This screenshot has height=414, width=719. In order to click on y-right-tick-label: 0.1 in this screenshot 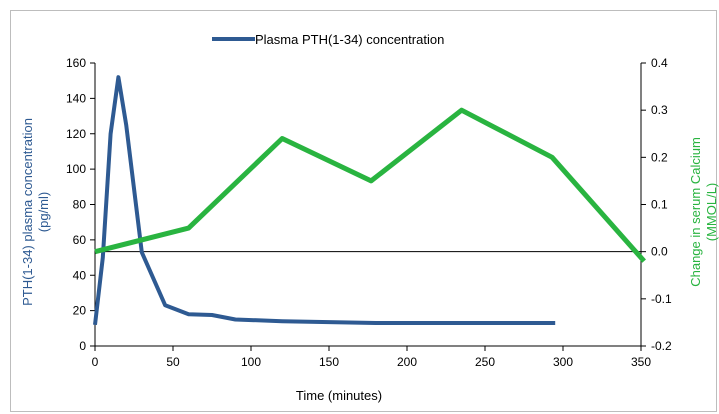, I will do `click(659, 205)`.